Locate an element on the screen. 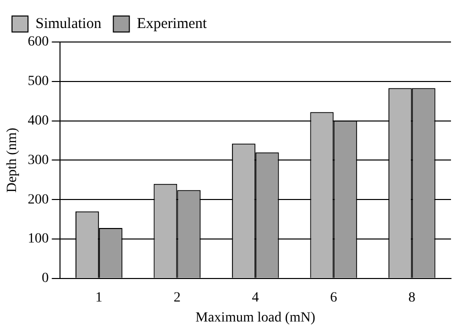 The height and width of the screenshot is (326, 453). x-tick-label: 1 is located at coordinates (98, 298).